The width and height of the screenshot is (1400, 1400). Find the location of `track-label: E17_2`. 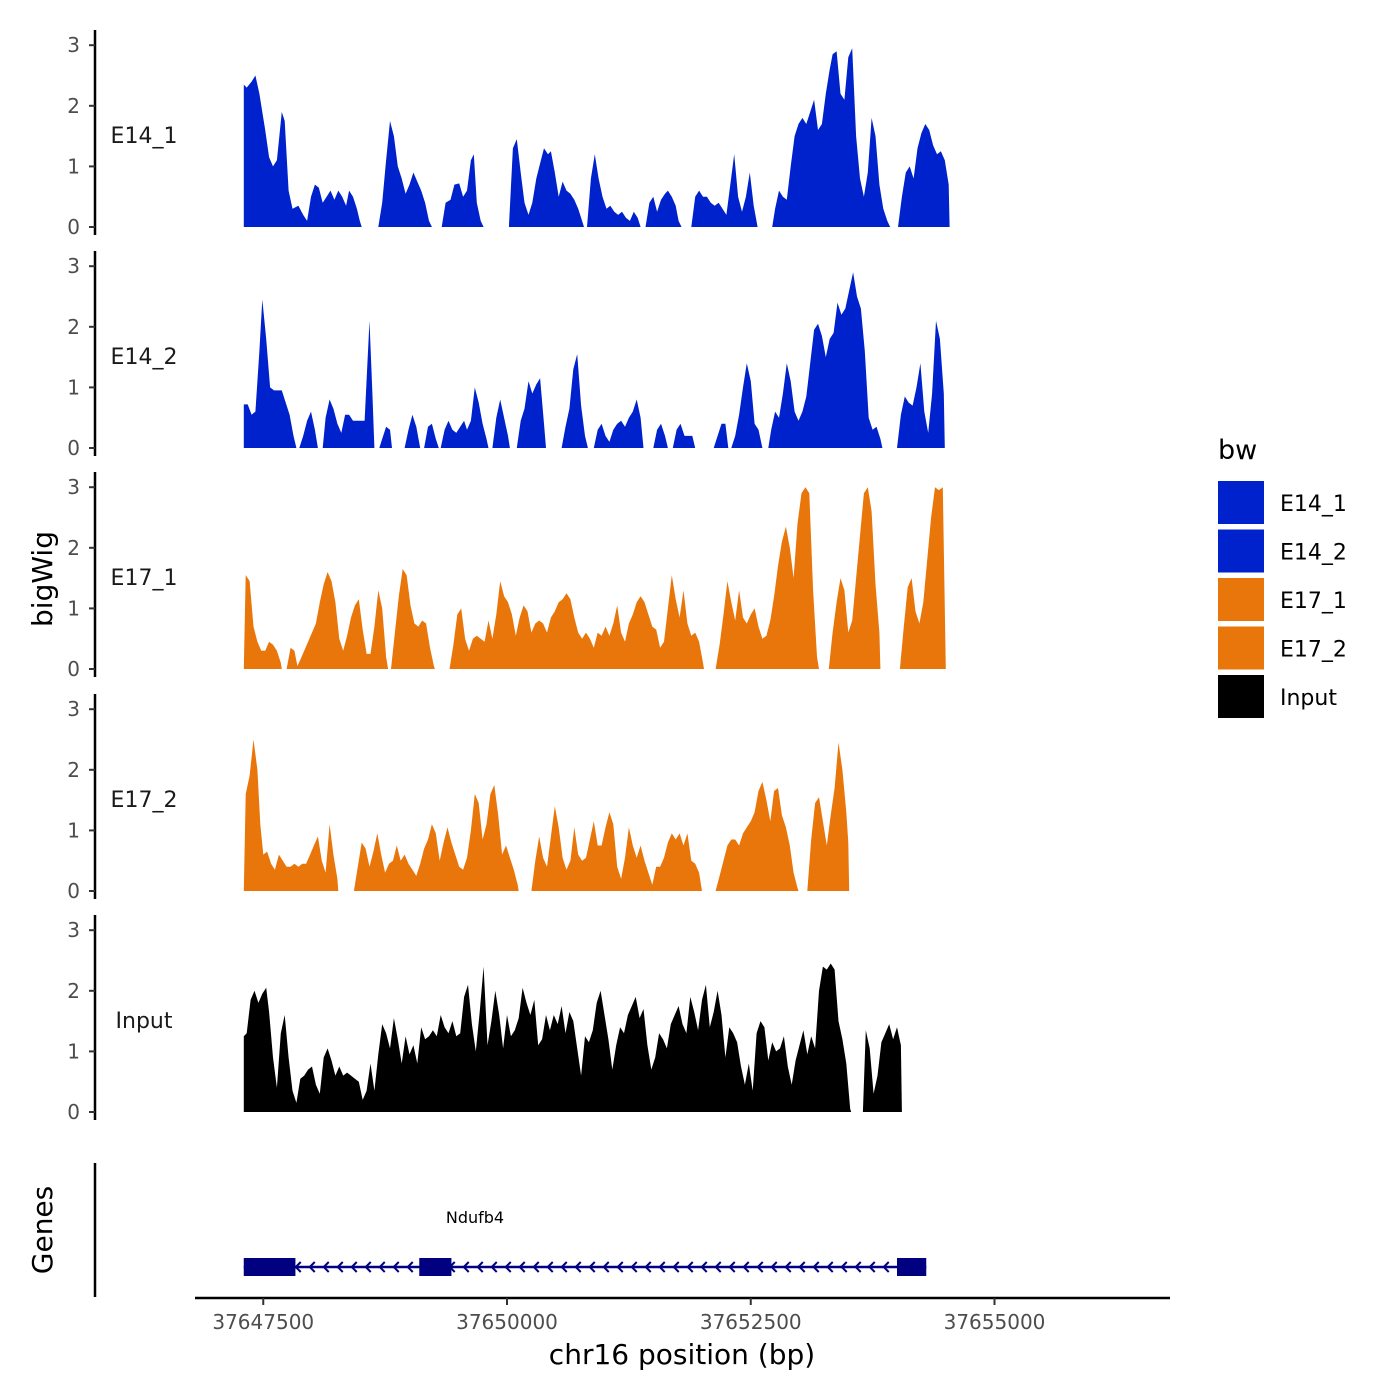

track-label: E17_2 is located at coordinates (144, 800).